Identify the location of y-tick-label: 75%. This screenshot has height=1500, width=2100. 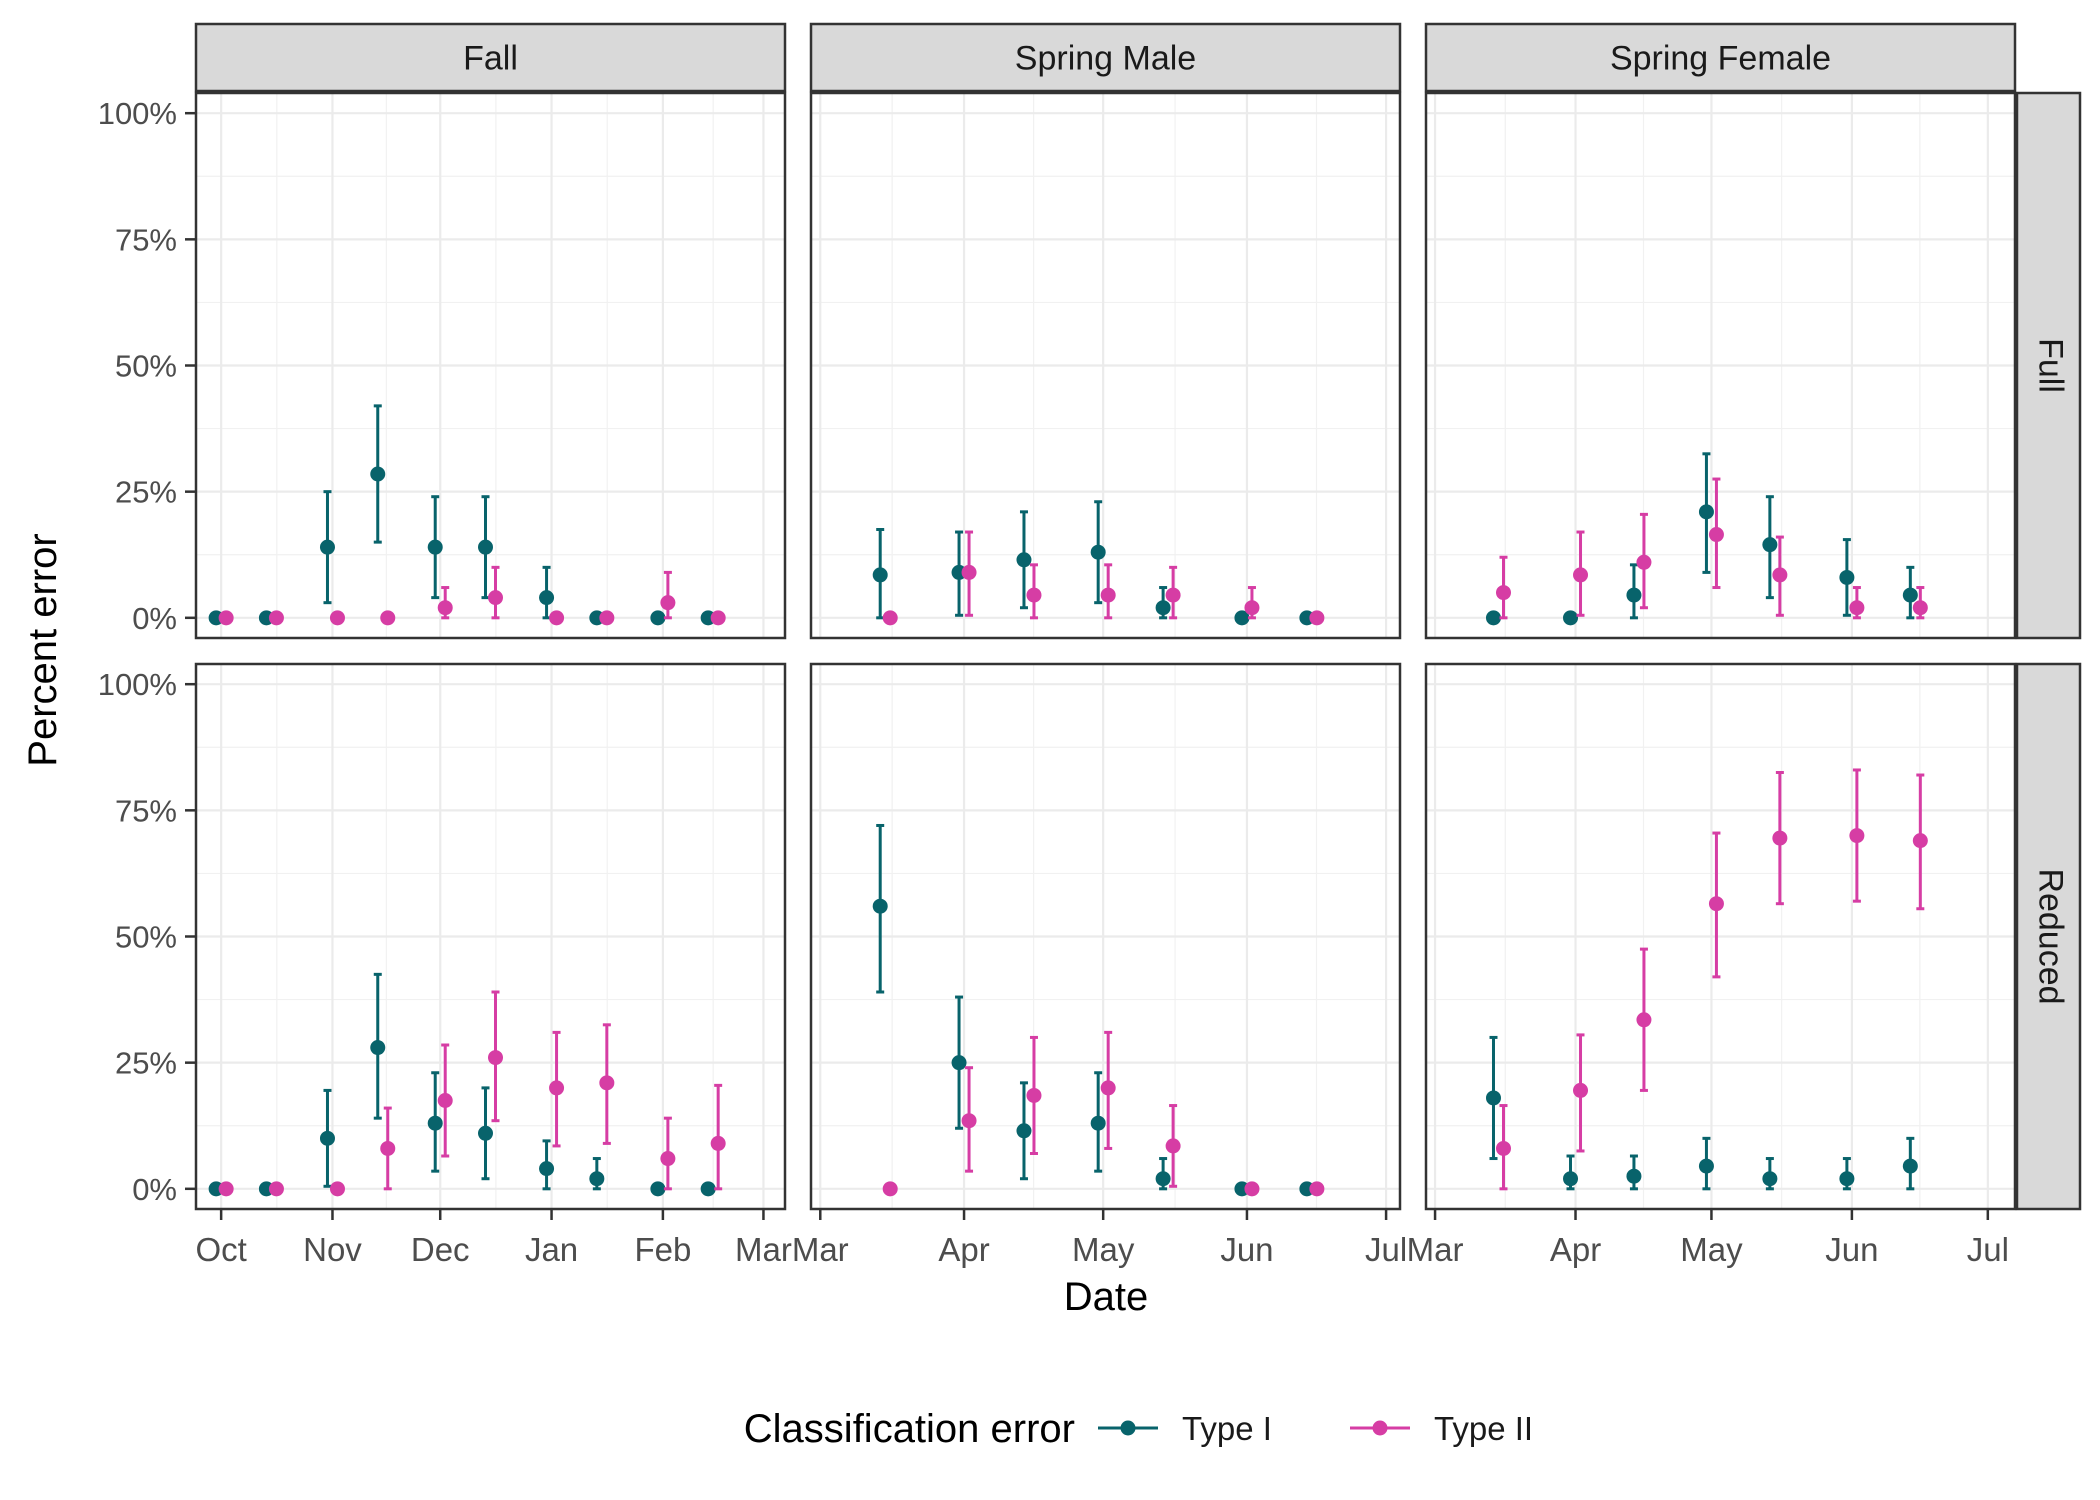
(146, 810).